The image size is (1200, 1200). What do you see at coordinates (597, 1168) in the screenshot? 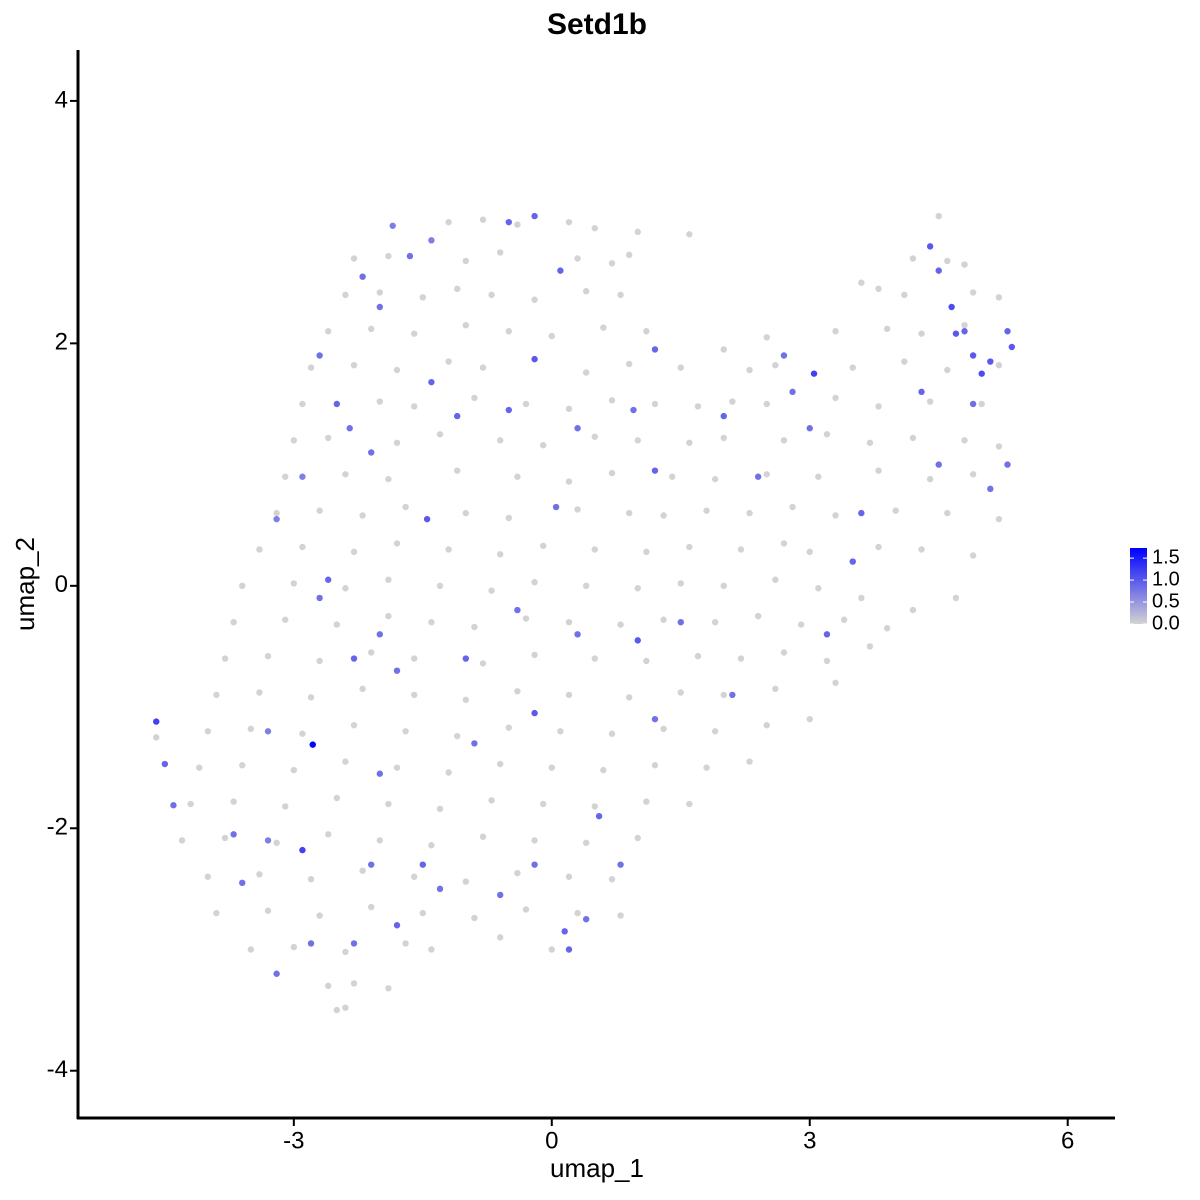
I see `x-axis-title: umap_1` at bounding box center [597, 1168].